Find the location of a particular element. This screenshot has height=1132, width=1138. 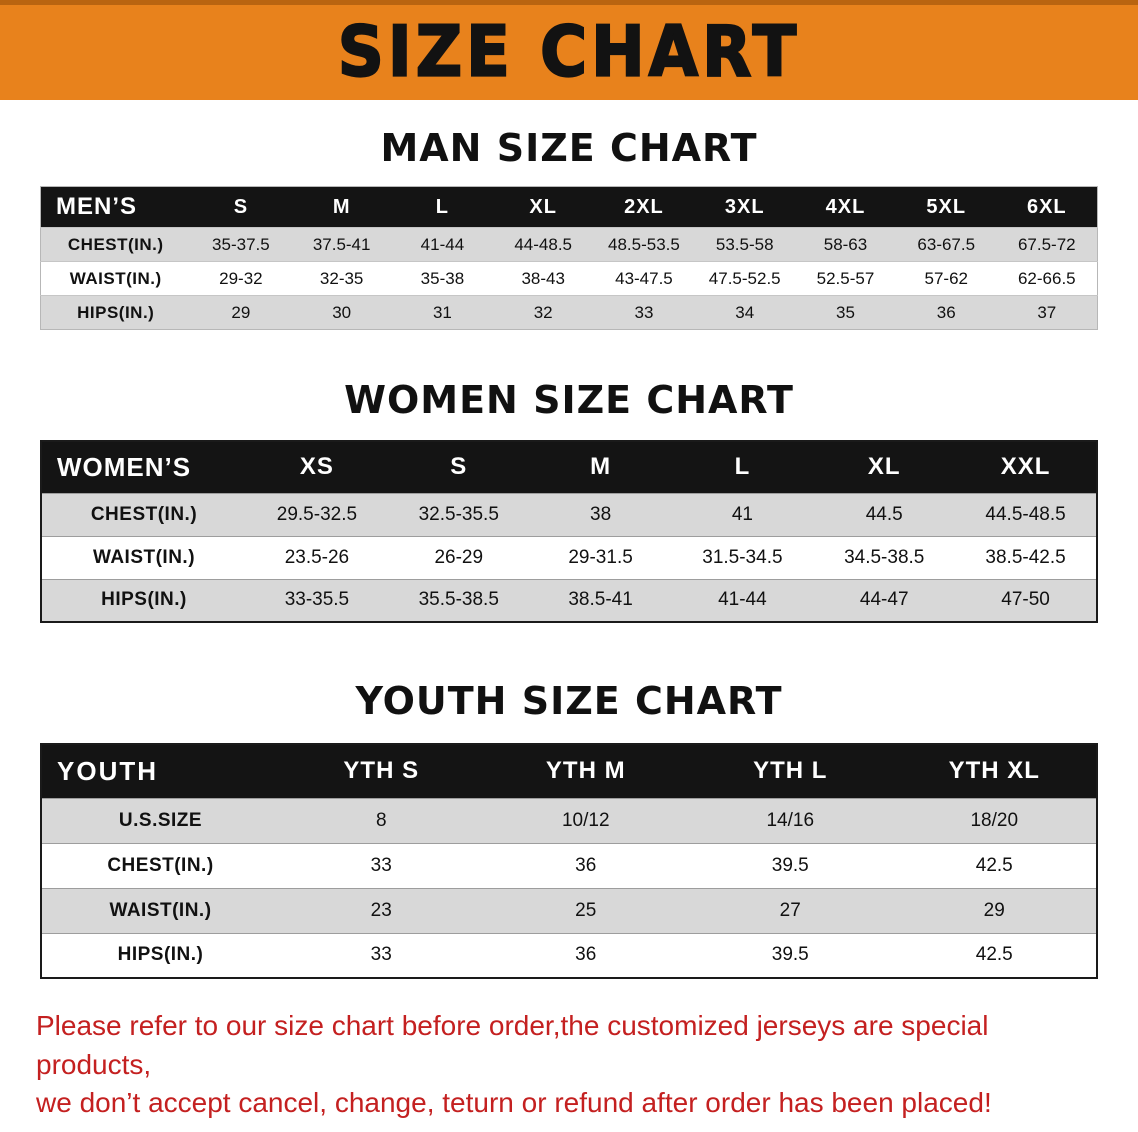

table-corner-label: YOUTH is located at coordinates (160, 771).